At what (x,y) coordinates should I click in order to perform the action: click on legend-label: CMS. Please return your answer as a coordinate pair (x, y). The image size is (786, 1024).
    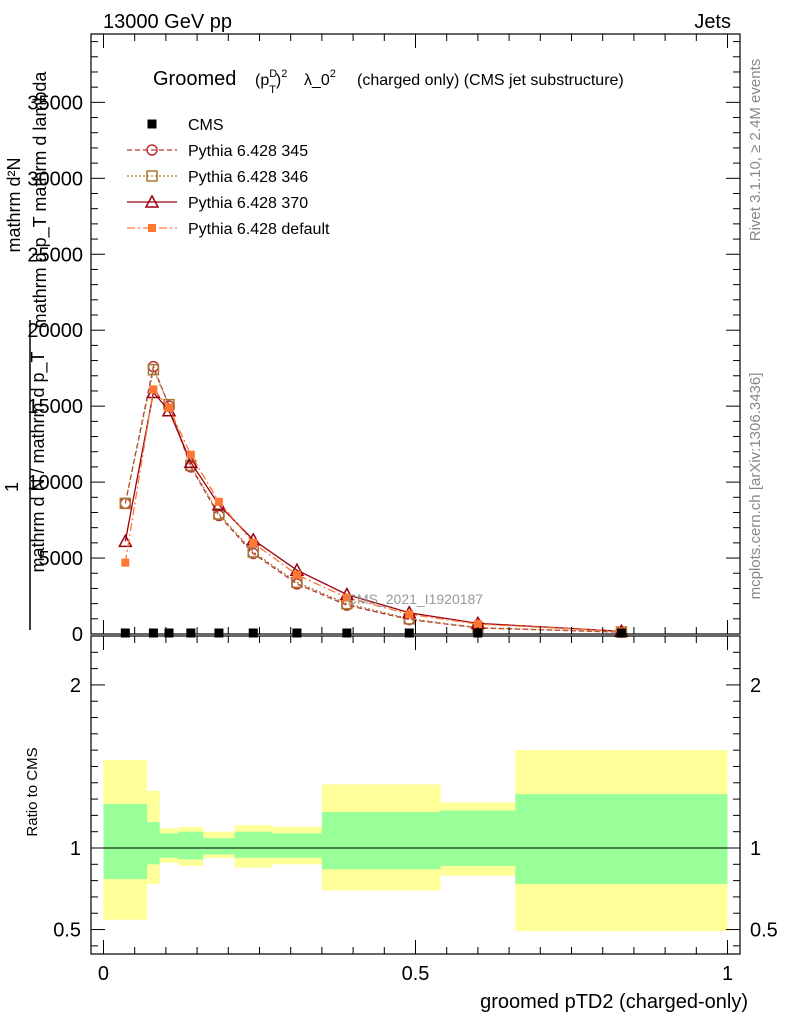
    Looking at the image, I should click on (206, 125).